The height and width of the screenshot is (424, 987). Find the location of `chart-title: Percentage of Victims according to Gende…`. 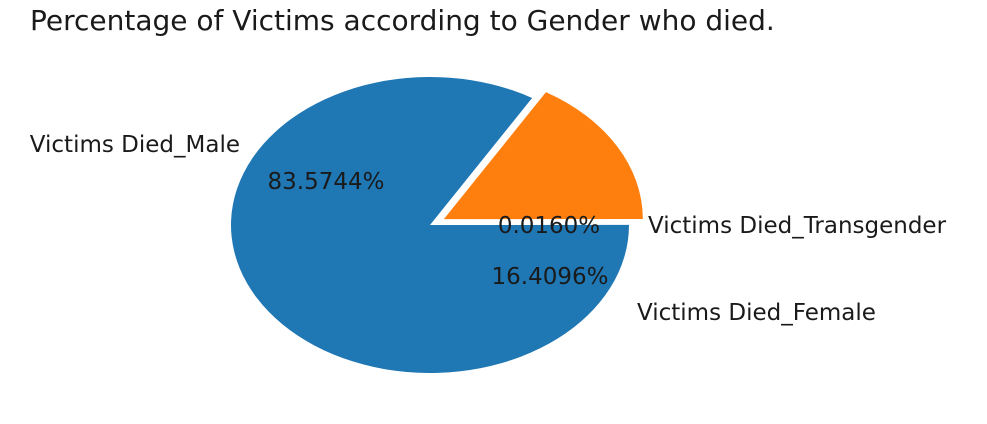

chart-title: Percentage of Victims according to Gende… is located at coordinates (402, 20).